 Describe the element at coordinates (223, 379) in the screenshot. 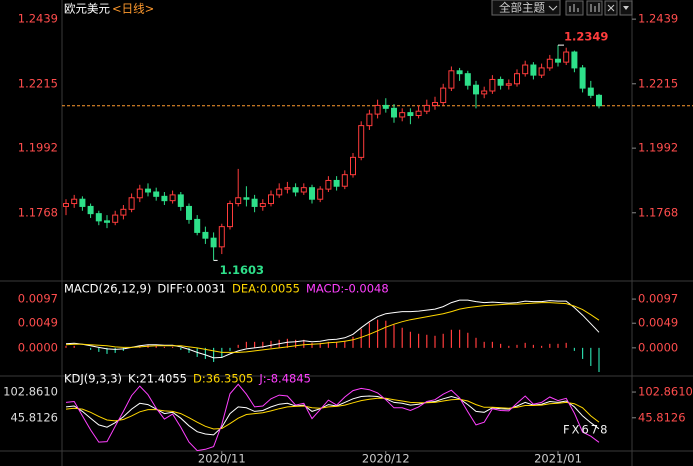

I see `legend-entry: D:36.3505` at that location.